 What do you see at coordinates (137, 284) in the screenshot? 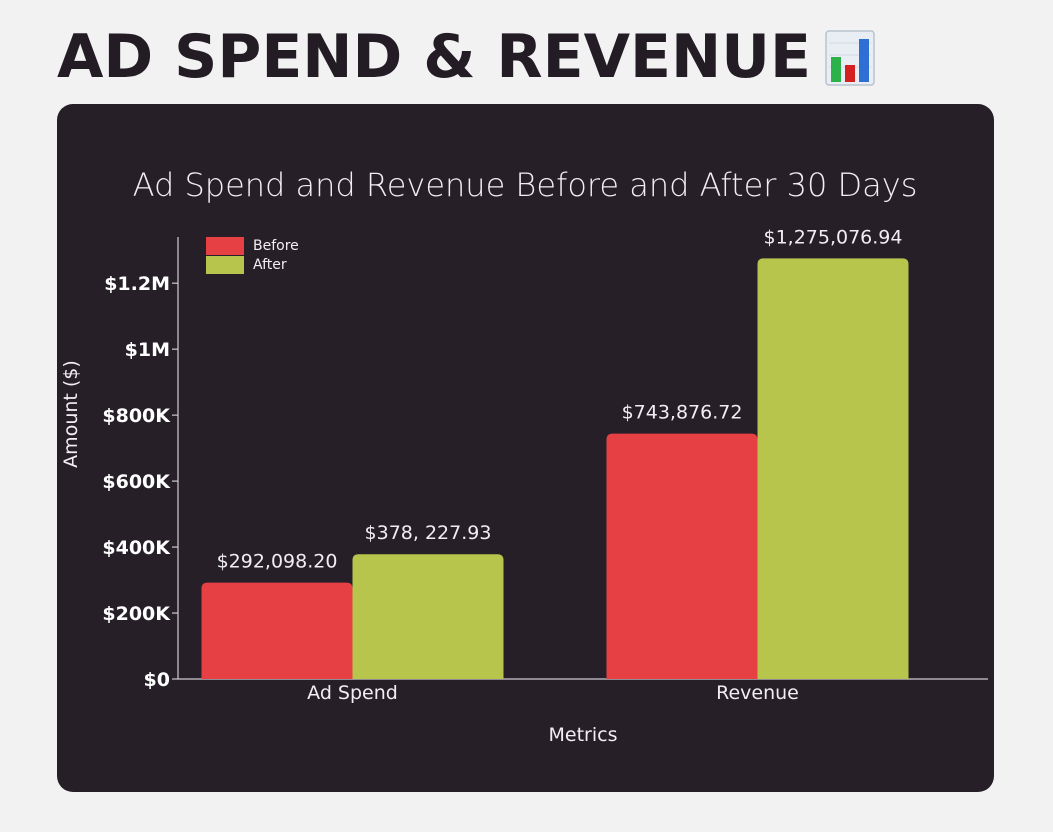
I see `y-tick-label: $1.2M` at bounding box center [137, 284].